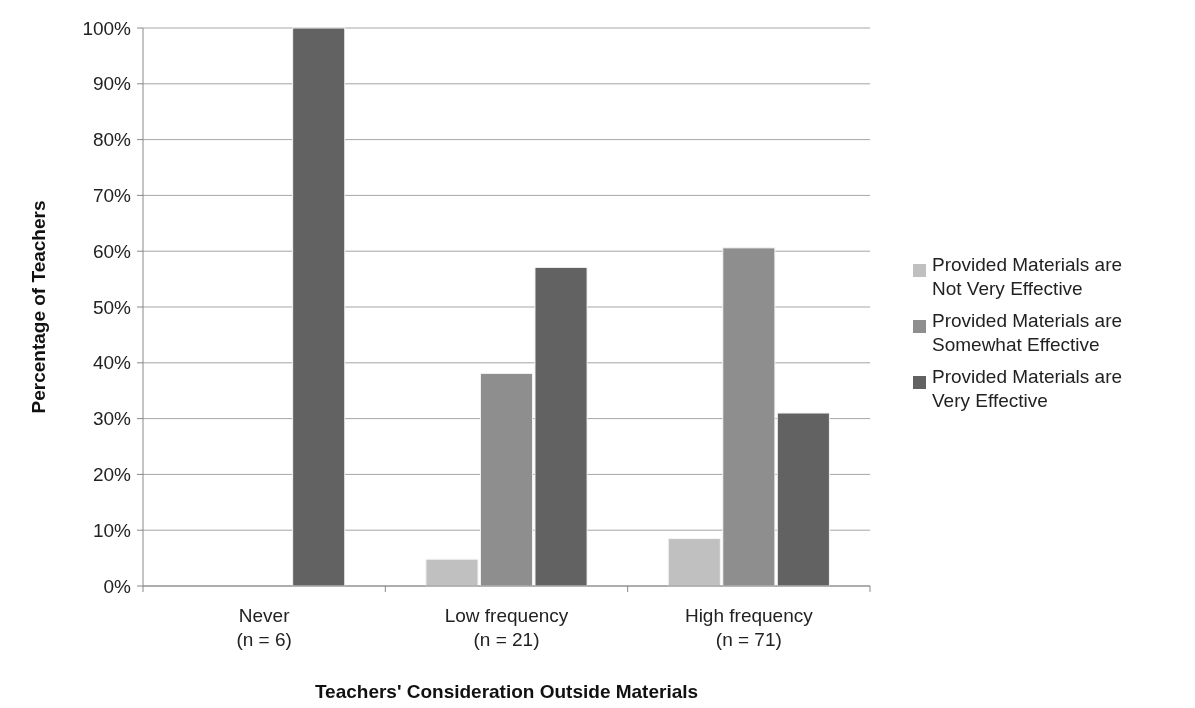 The width and height of the screenshot is (1195, 708). Describe the element at coordinates (749, 627) in the screenshot. I see `x-tick-label: High frequency (n = 71)` at that location.